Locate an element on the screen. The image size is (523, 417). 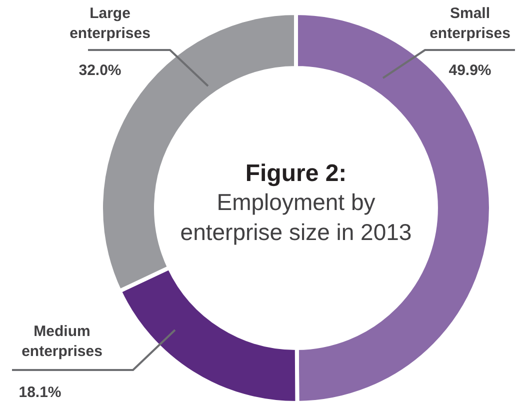
text: Employment by enterprise size in 2013 is located at coordinates (296, 217).